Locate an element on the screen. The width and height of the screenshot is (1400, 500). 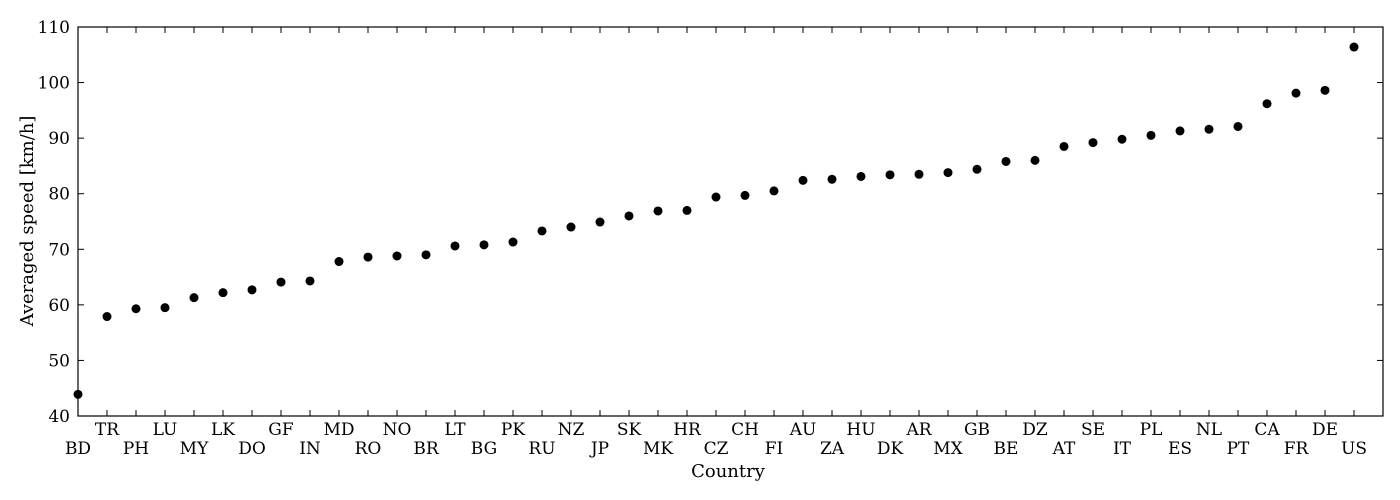
x-tick-label: NZ is located at coordinates (571, 430).